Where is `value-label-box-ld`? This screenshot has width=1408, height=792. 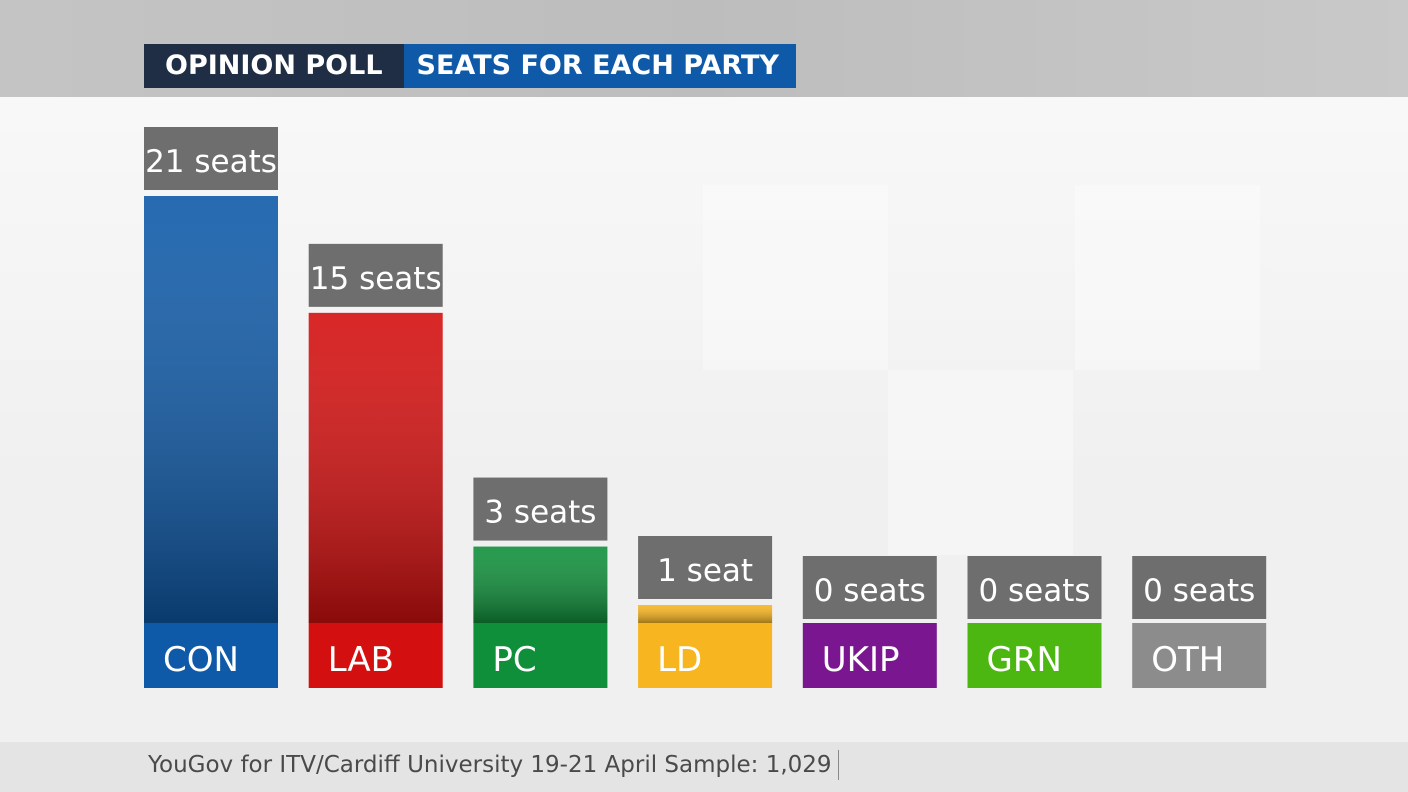
value-label-box-ld is located at coordinates (705, 567).